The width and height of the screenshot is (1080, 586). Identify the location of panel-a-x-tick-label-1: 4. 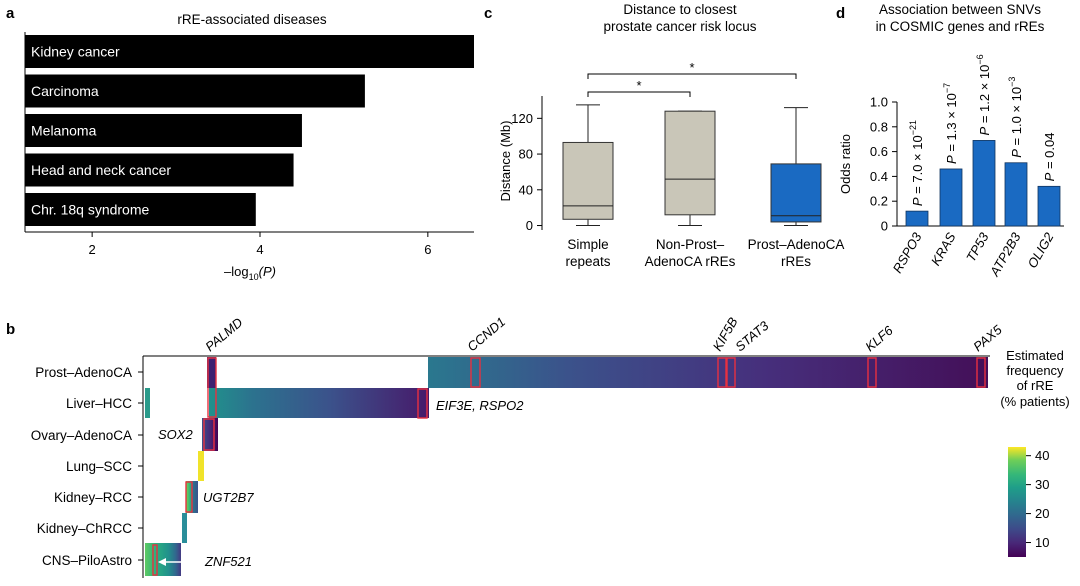
(259, 249).